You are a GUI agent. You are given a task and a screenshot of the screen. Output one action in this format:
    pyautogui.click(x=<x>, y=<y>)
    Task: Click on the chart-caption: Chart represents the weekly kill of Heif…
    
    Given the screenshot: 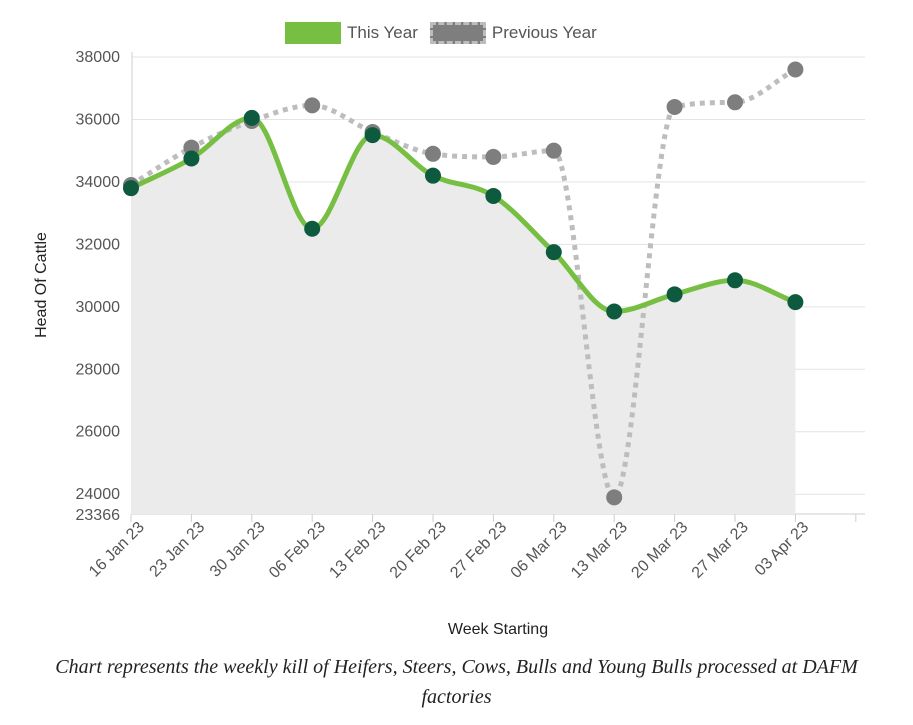 What is the action you would take?
    pyautogui.click(x=456, y=682)
    